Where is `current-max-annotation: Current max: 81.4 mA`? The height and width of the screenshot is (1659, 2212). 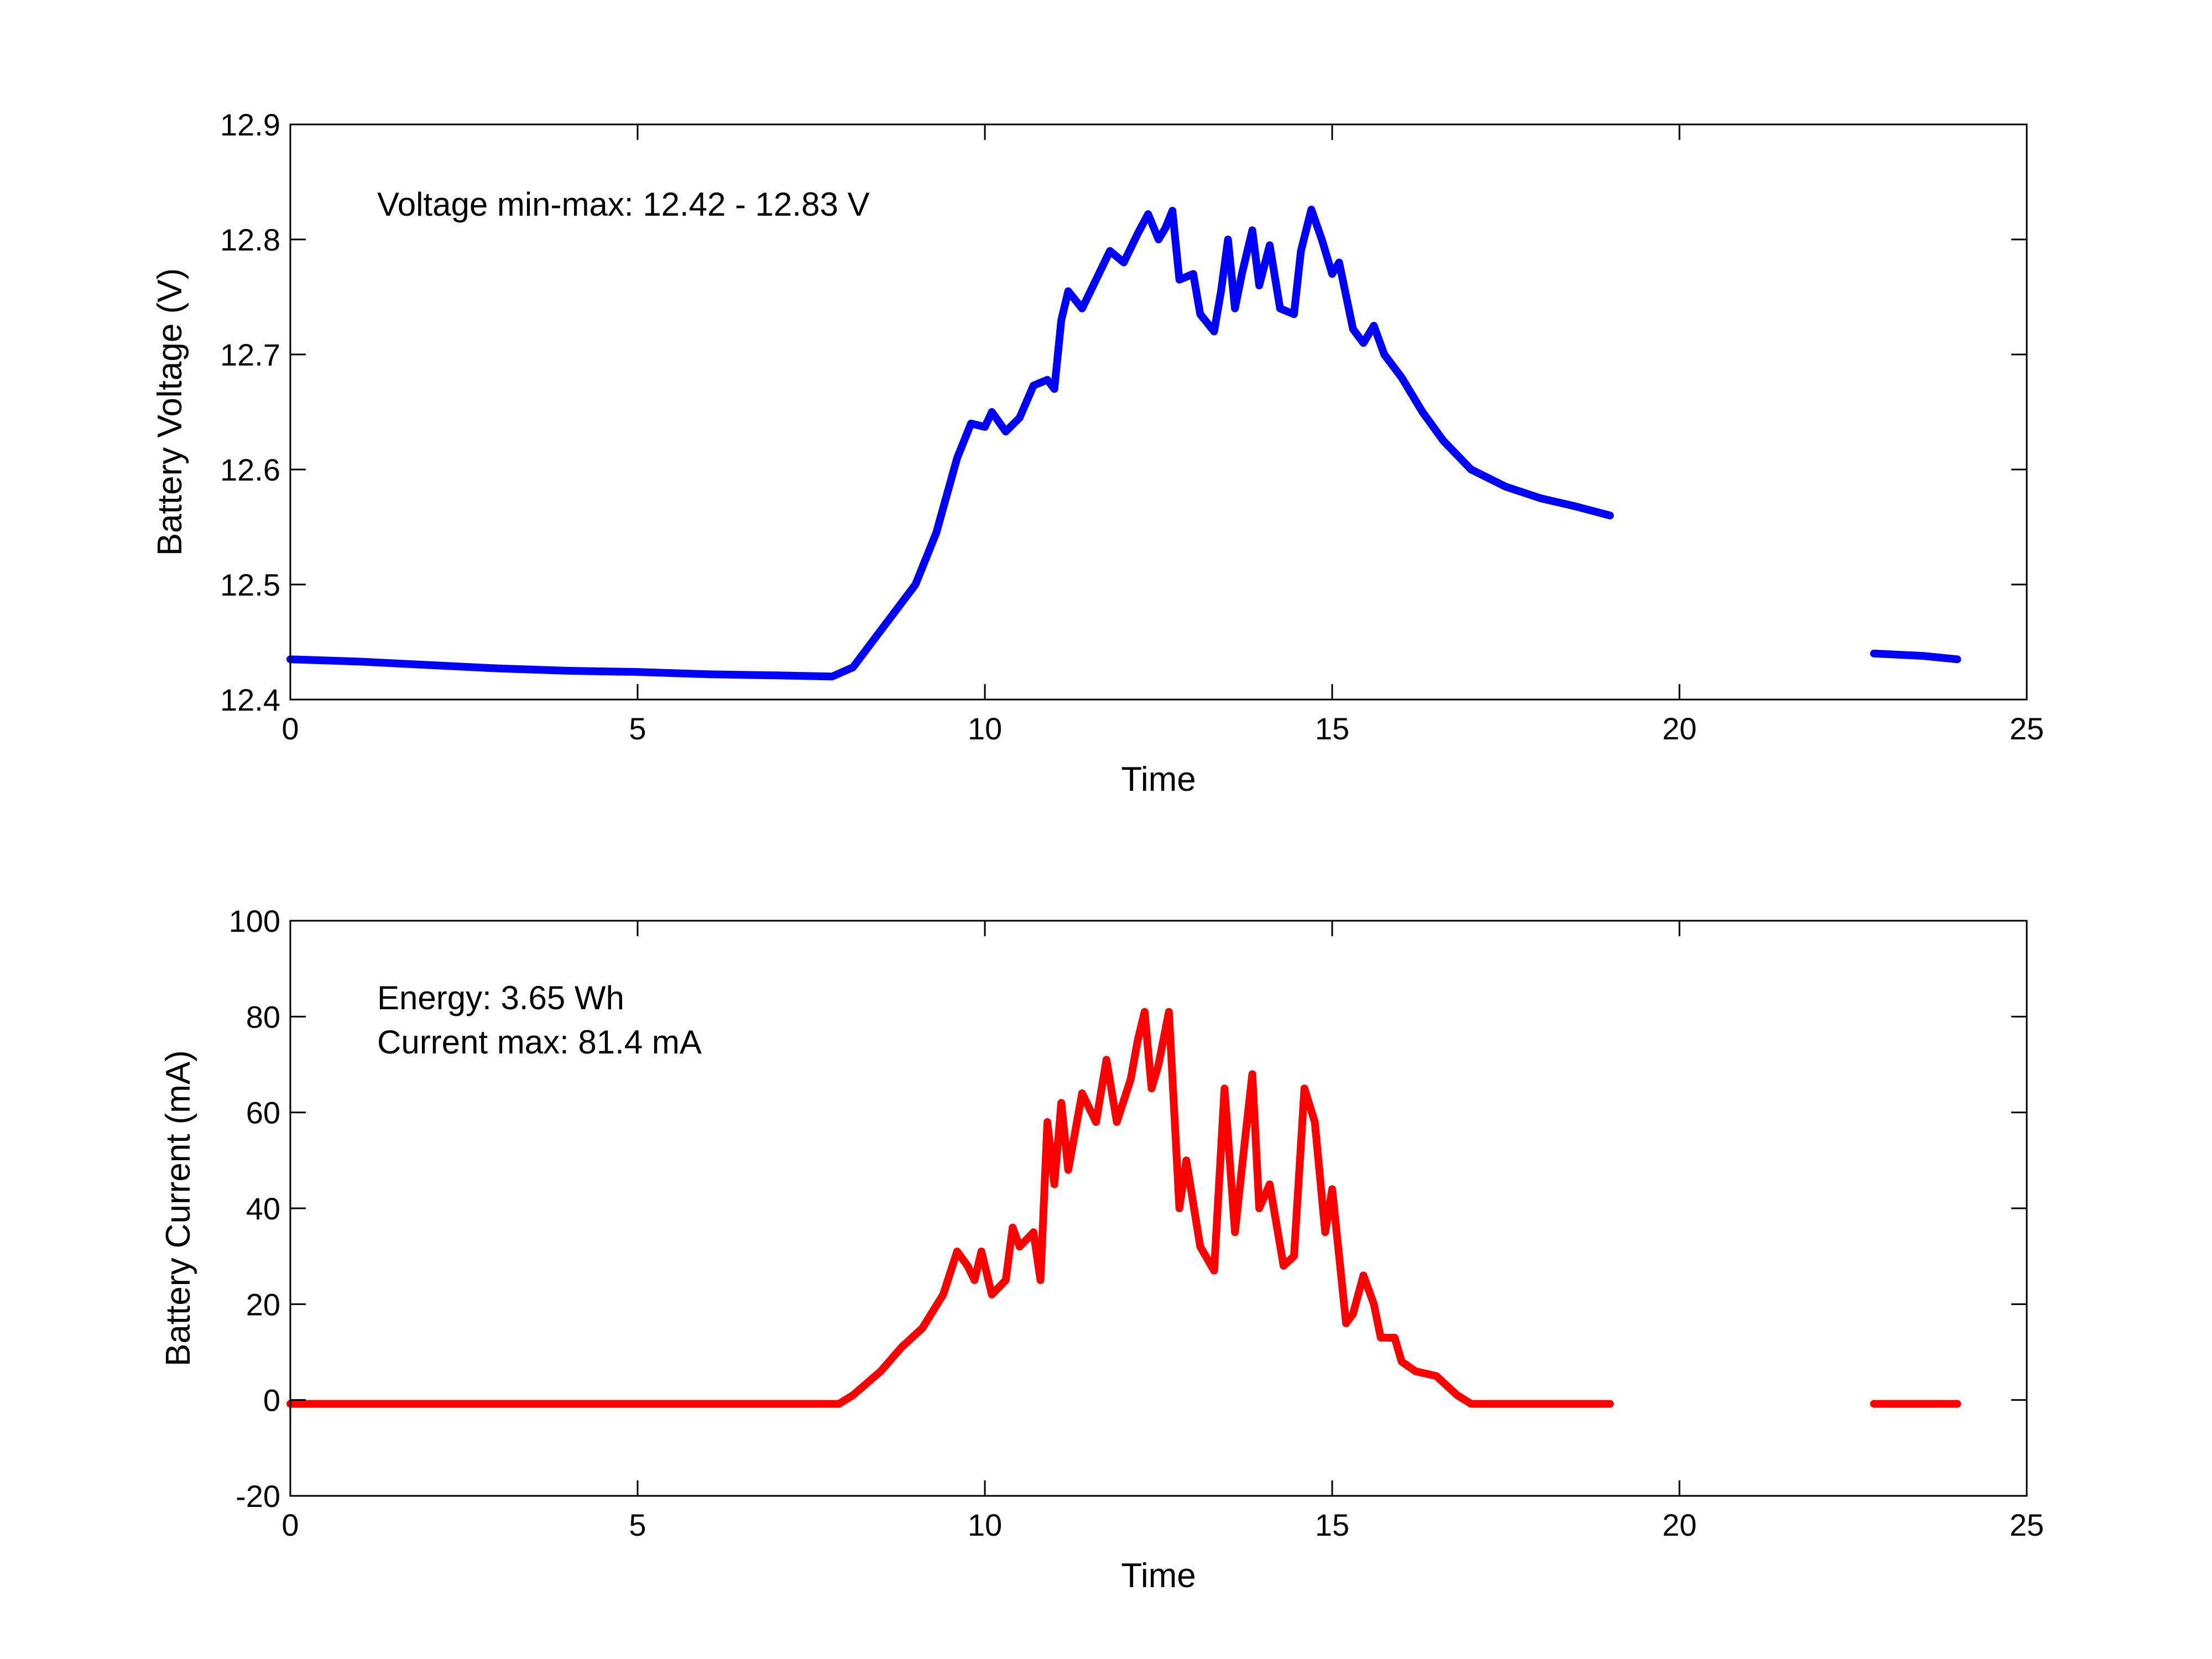
current-max-annotation: Current max: 81.4 mA is located at coordinates (540, 1043).